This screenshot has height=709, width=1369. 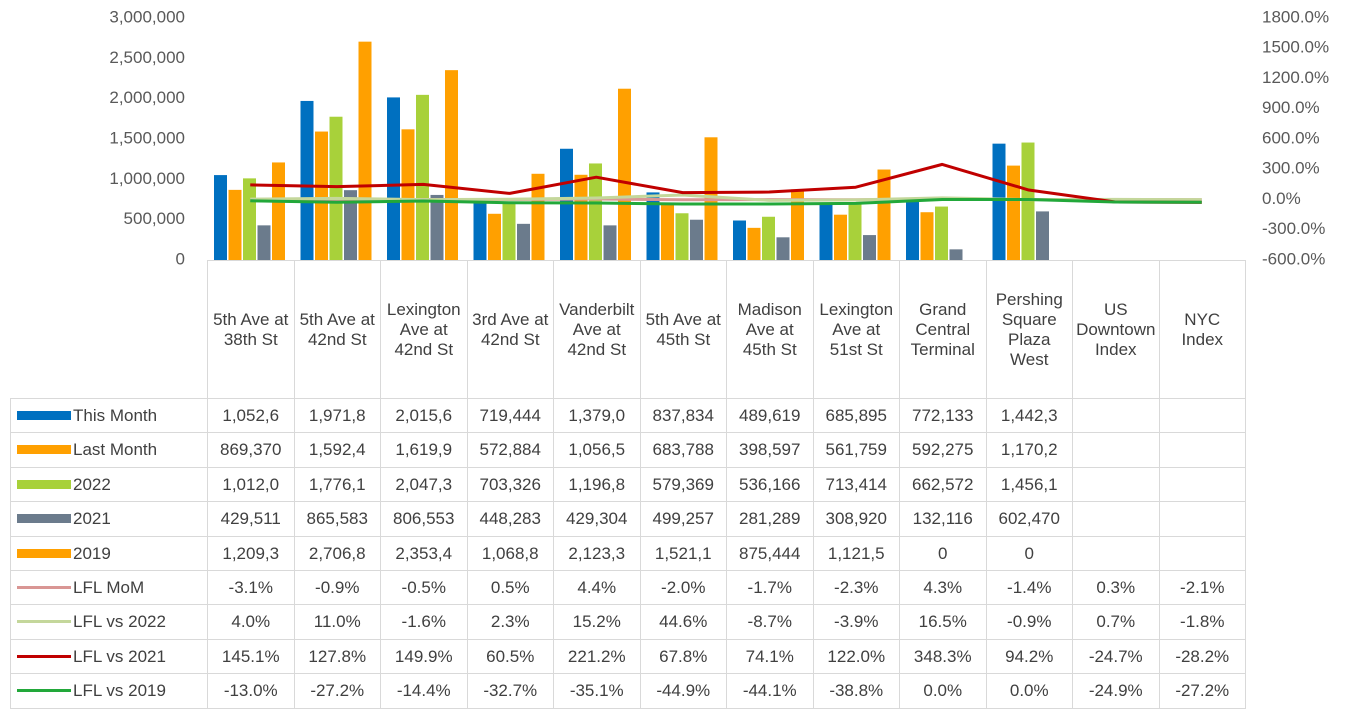 I want to click on legend-label: Last Month, so click(x=115, y=450).